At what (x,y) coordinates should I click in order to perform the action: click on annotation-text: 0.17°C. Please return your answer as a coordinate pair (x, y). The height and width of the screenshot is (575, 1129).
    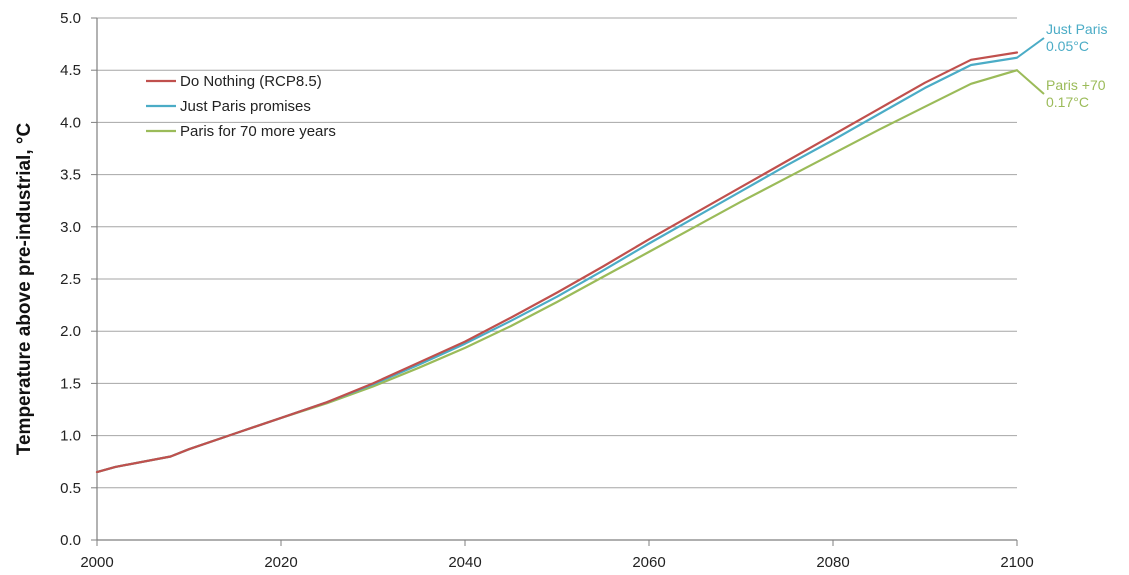
    Looking at the image, I should click on (1067, 102).